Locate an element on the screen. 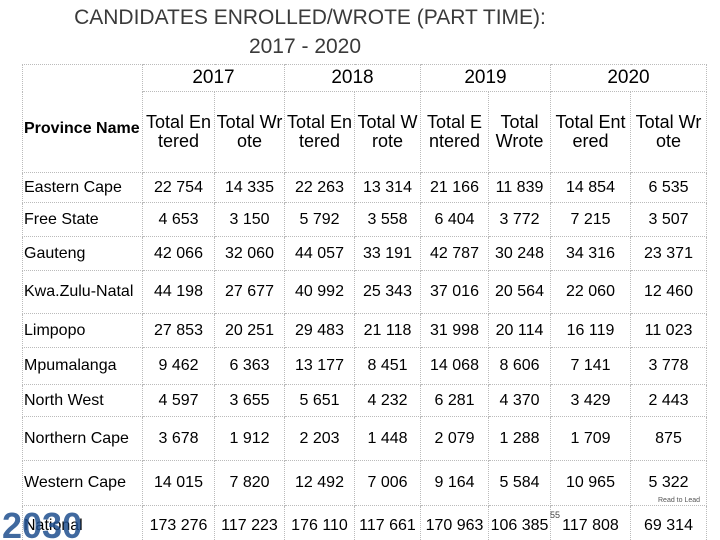  year-header: 2018 is located at coordinates (352, 78).